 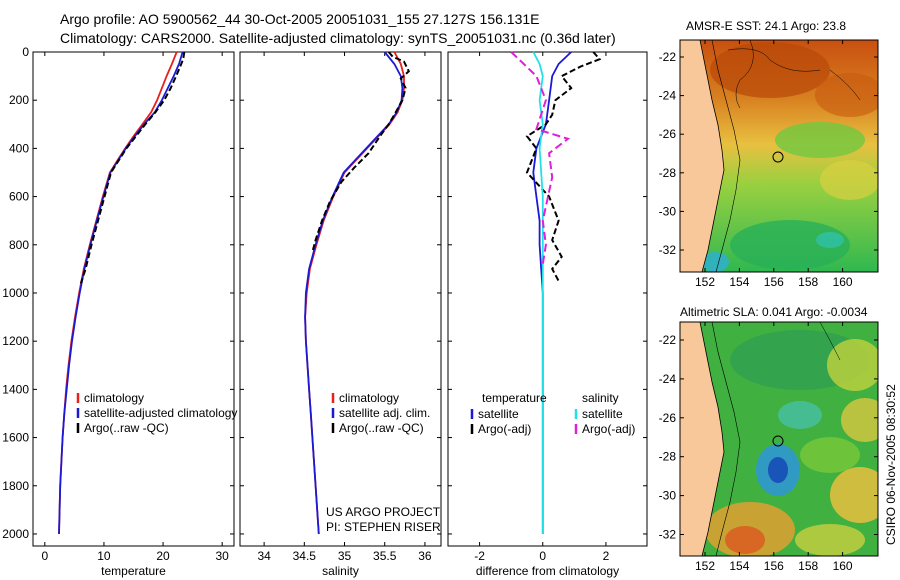 What do you see at coordinates (425, 556) in the screenshot?
I see `salinity-x-tick-label: 36` at bounding box center [425, 556].